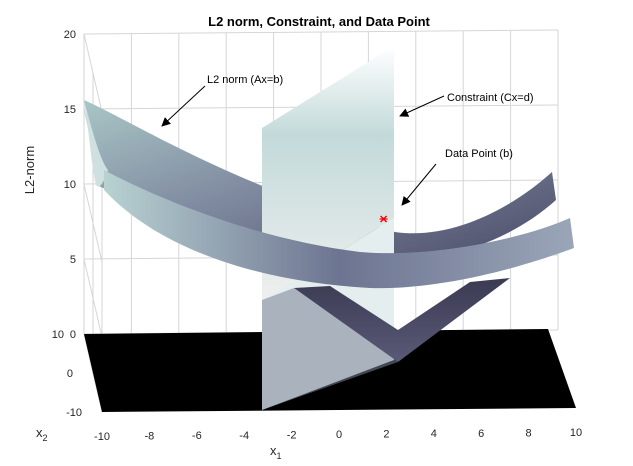 Image resolution: width=633 pixels, height=466 pixels. What do you see at coordinates (419, 184) in the screenshot?
I see `arrow-data-point` at bounding box center [419, 184].